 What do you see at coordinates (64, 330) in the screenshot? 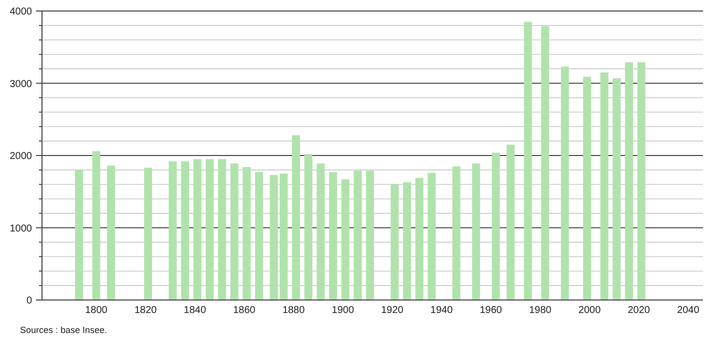
I see `source-note: Sources : base Insee.` at bounding box center [64, 330].